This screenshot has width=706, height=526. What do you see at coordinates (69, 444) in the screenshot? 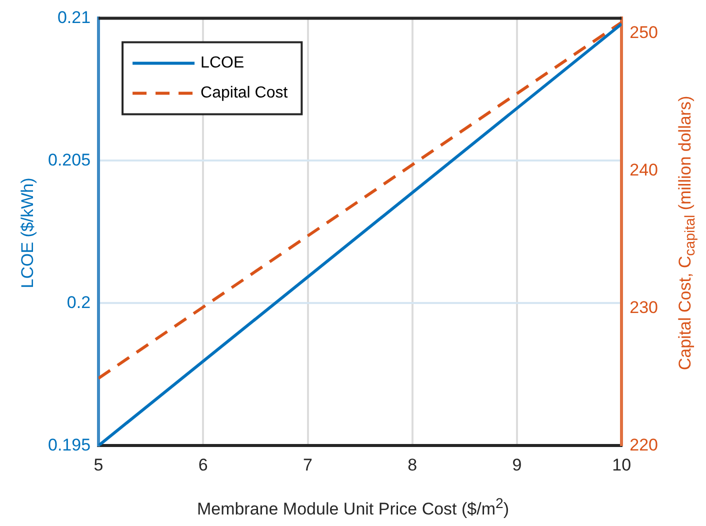
I see `y-tick-label: 0.195` at bounding box center [69, 444].